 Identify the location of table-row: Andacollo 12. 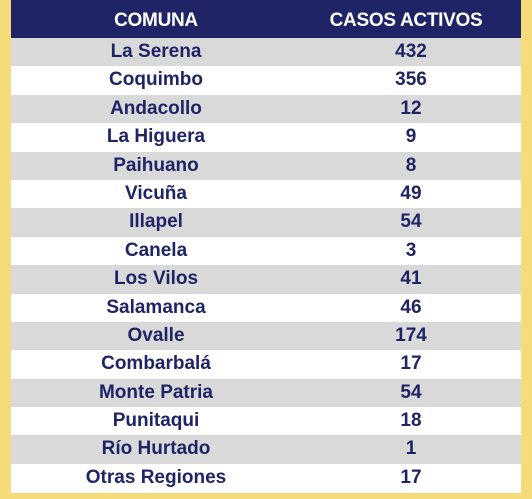
(266, 109).